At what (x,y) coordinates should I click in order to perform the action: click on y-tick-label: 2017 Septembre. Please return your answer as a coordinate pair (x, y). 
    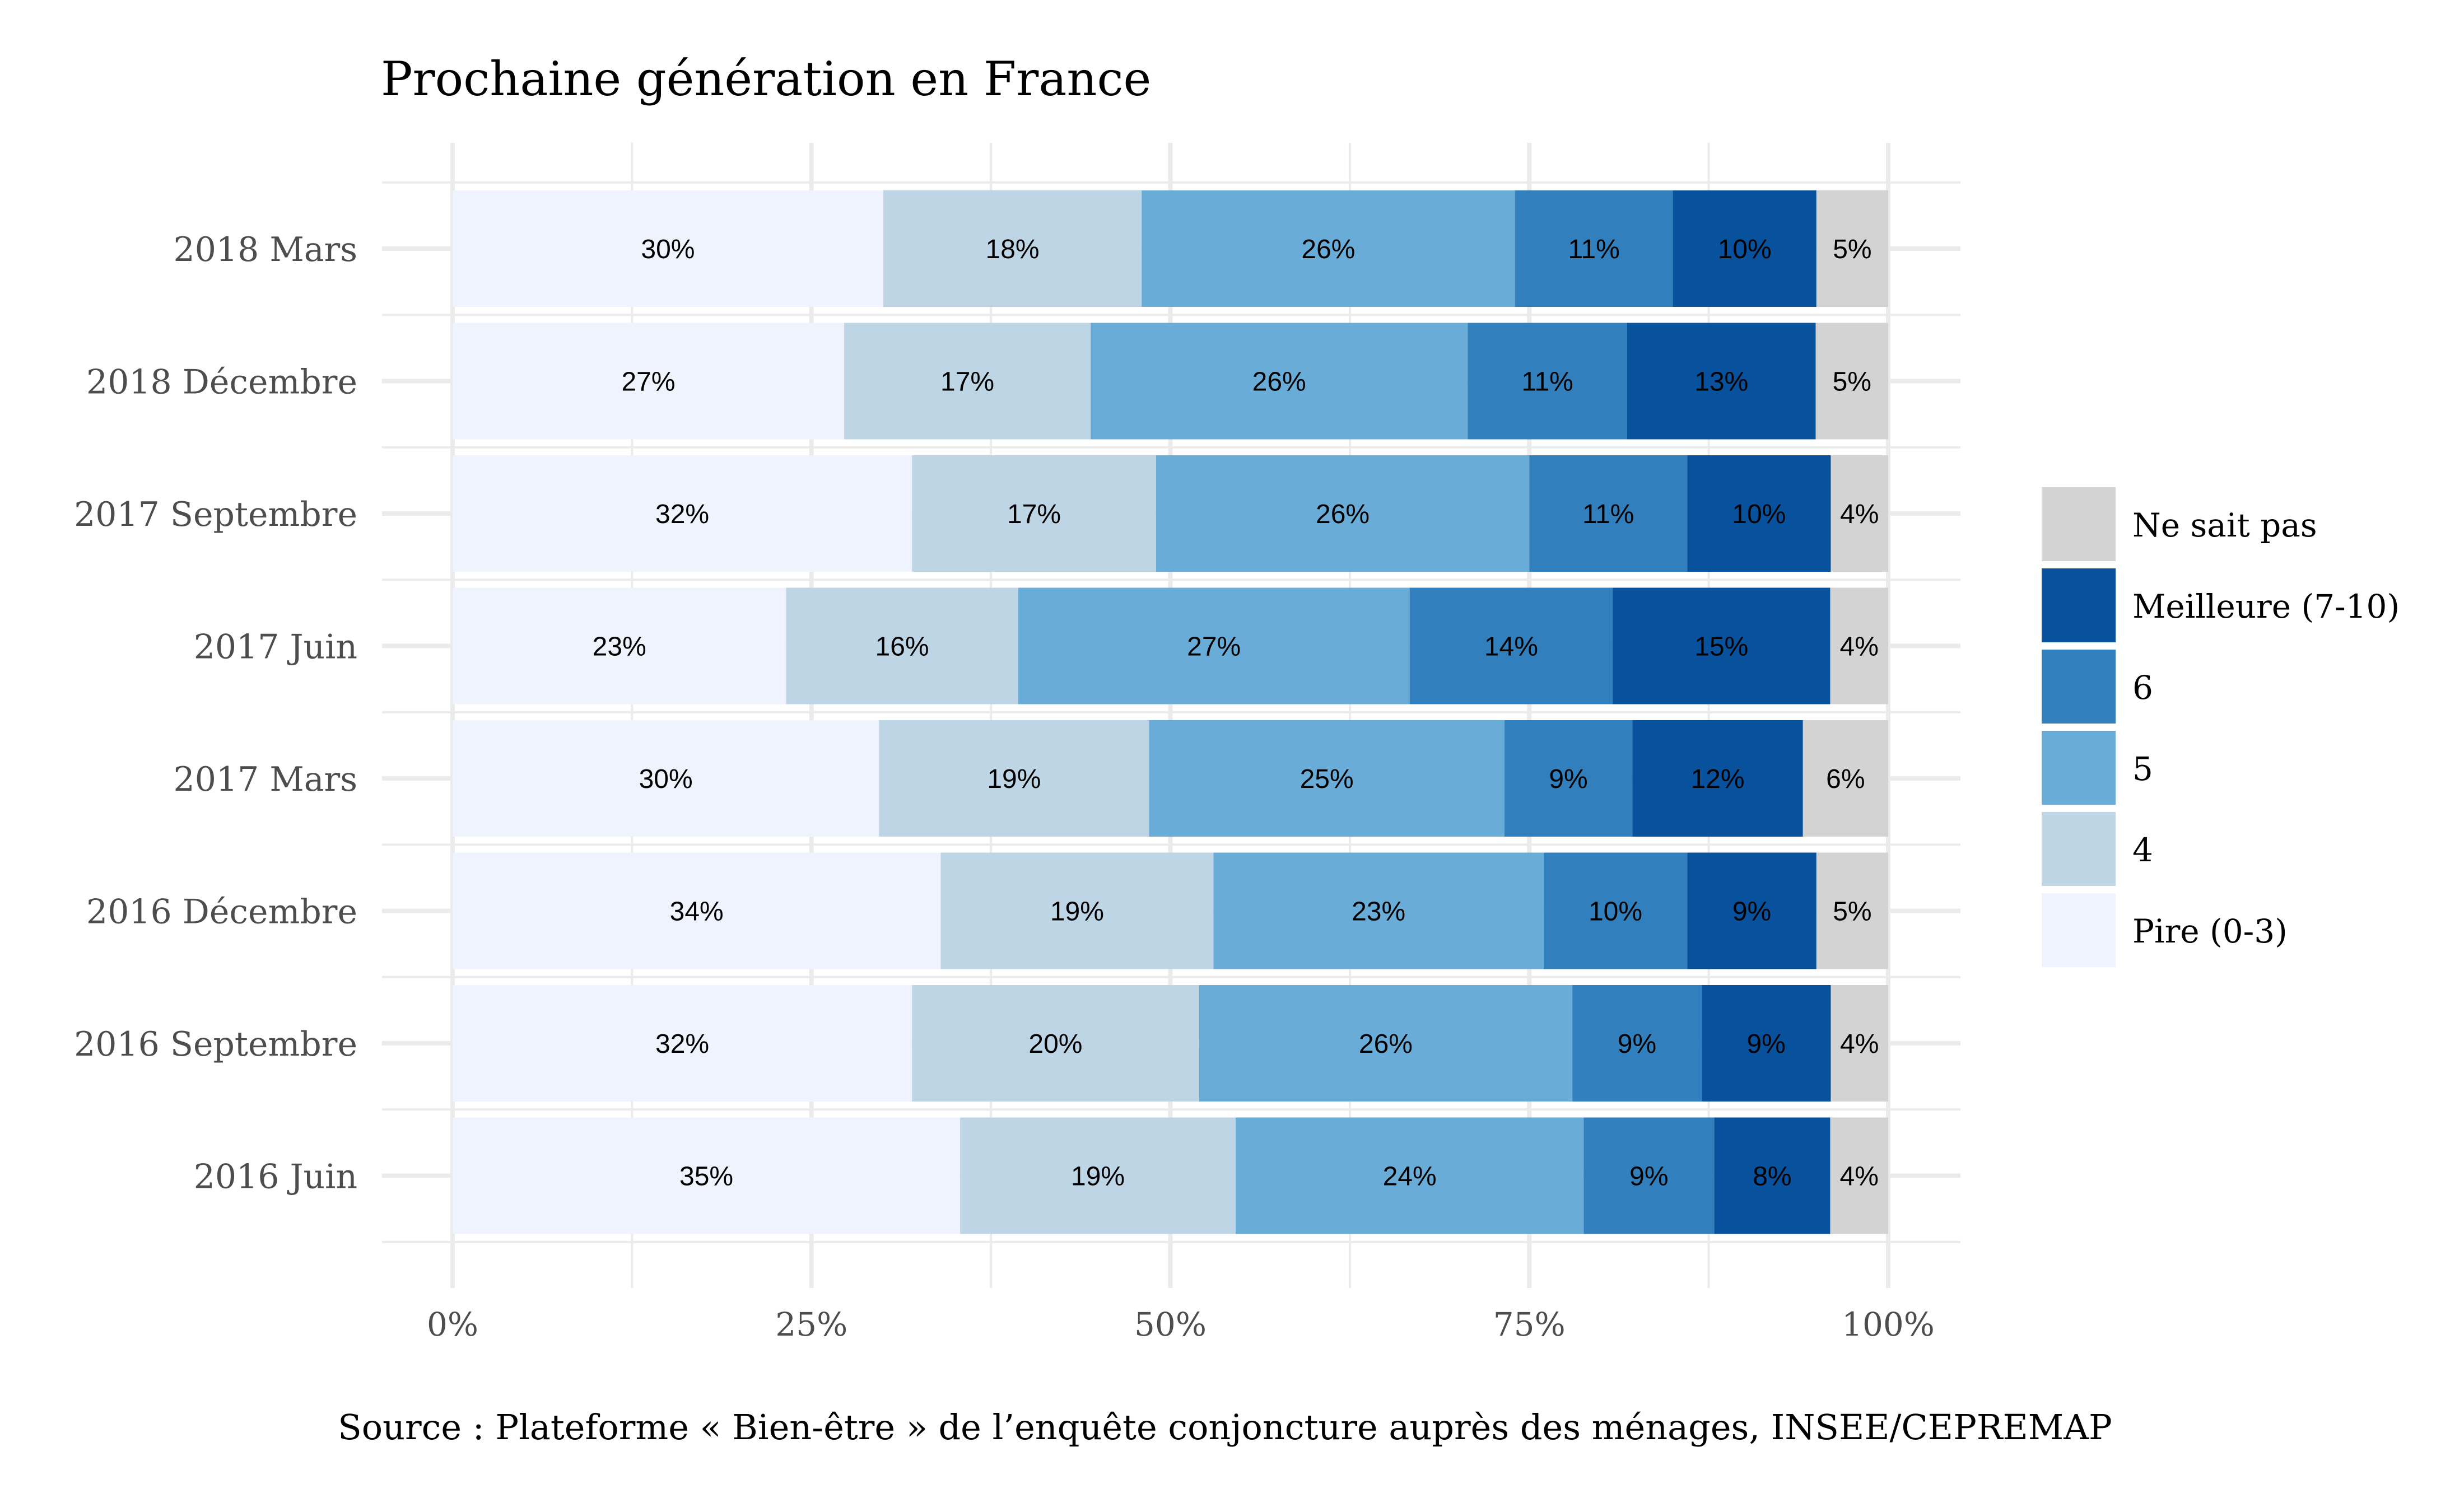
    Looking at the image, I should click on (216, 514).